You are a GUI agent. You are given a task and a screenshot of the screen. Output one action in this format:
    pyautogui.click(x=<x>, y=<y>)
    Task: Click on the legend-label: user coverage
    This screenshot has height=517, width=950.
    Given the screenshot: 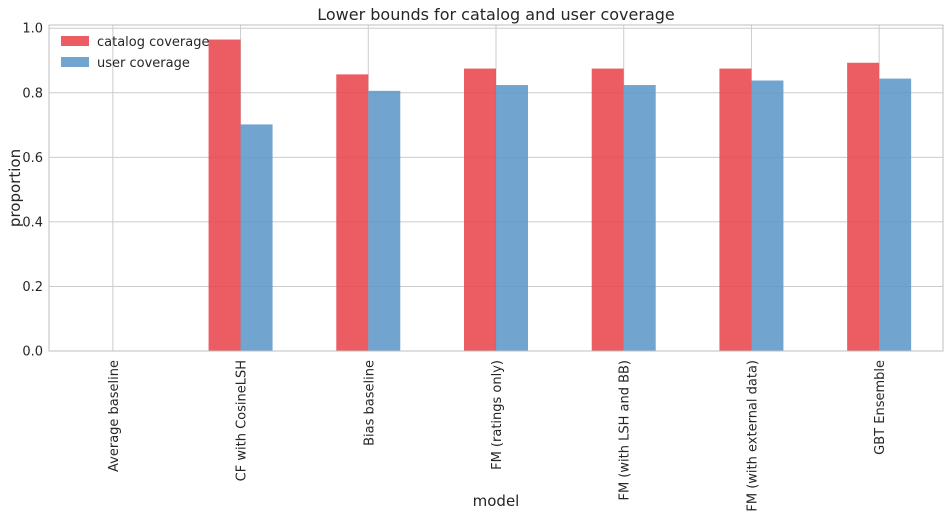 What is the action you would take?
    pyautogui.click(x=143, y=63)
    